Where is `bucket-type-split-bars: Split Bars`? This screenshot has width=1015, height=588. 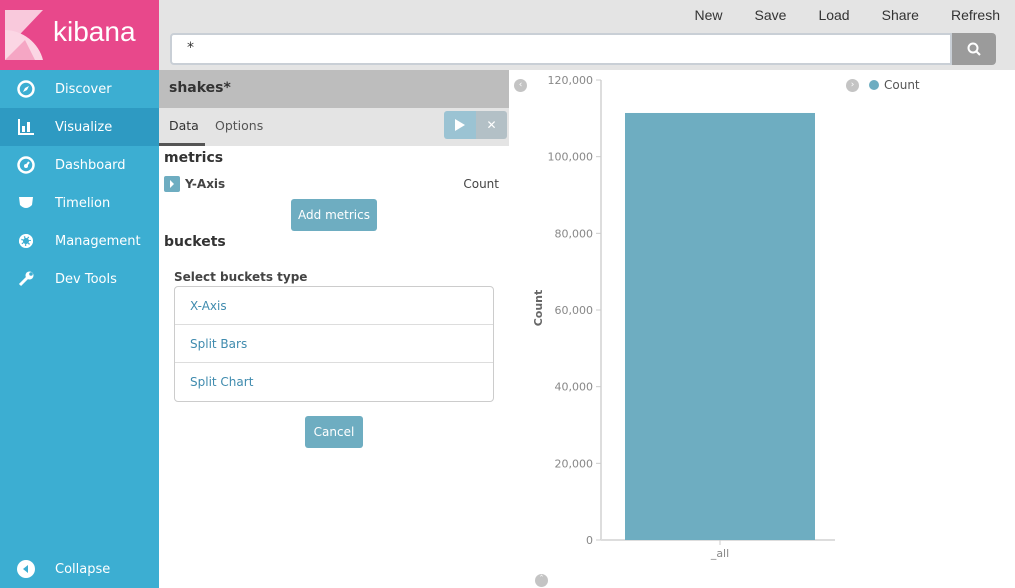 bucket-type-split-bars: Split Bars is located at coordinates (334, 344).